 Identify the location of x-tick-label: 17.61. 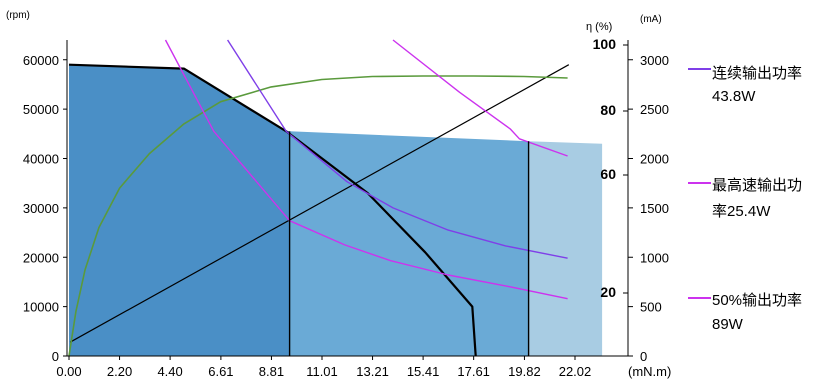
(473, 371).